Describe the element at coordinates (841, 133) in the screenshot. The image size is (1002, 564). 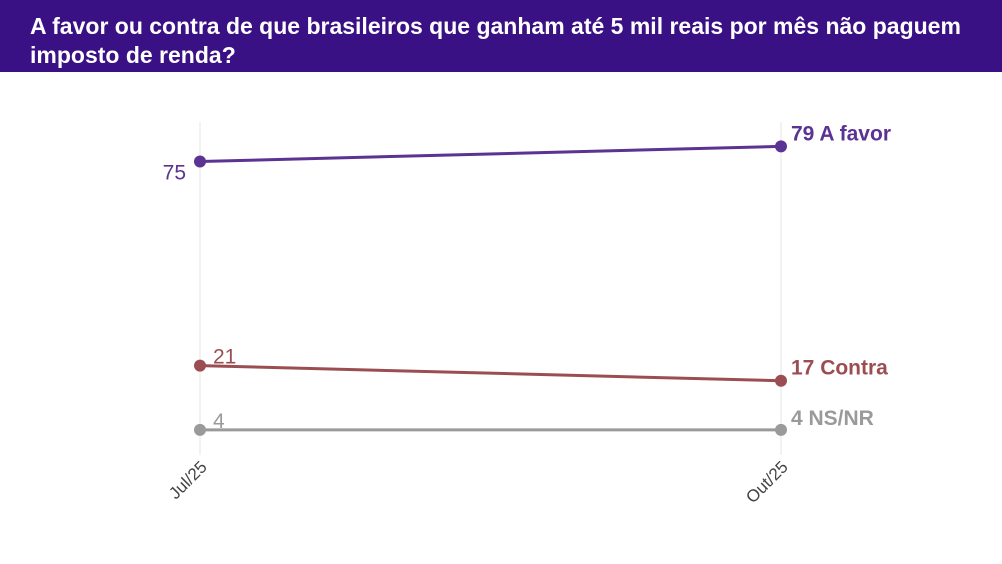
I see `end-data-label: 79 A favor` at that location.